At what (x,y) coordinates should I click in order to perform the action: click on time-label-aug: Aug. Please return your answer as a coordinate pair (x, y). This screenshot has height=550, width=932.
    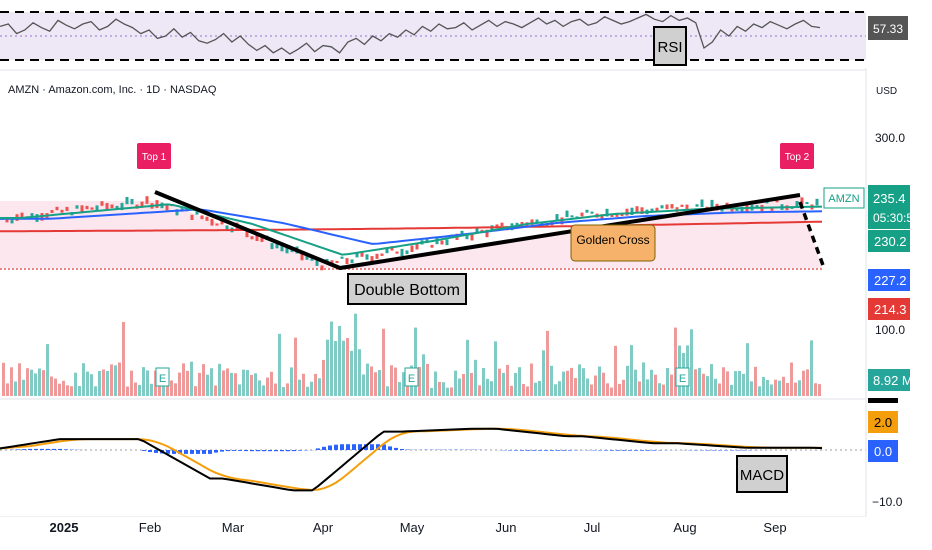
    Looking at the image, I should click on (684, 527).